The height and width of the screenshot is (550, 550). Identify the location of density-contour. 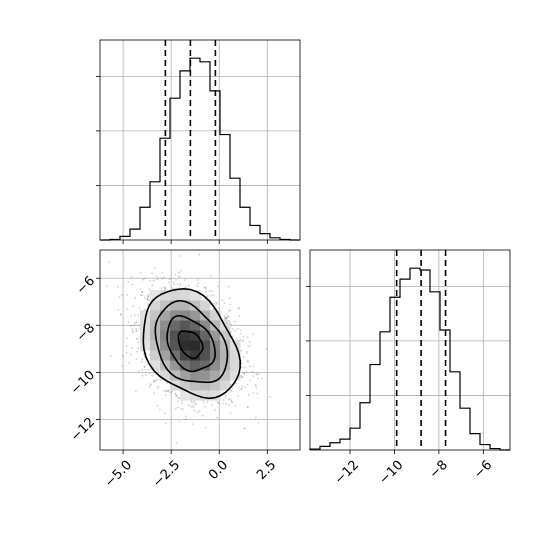
(191, 341).